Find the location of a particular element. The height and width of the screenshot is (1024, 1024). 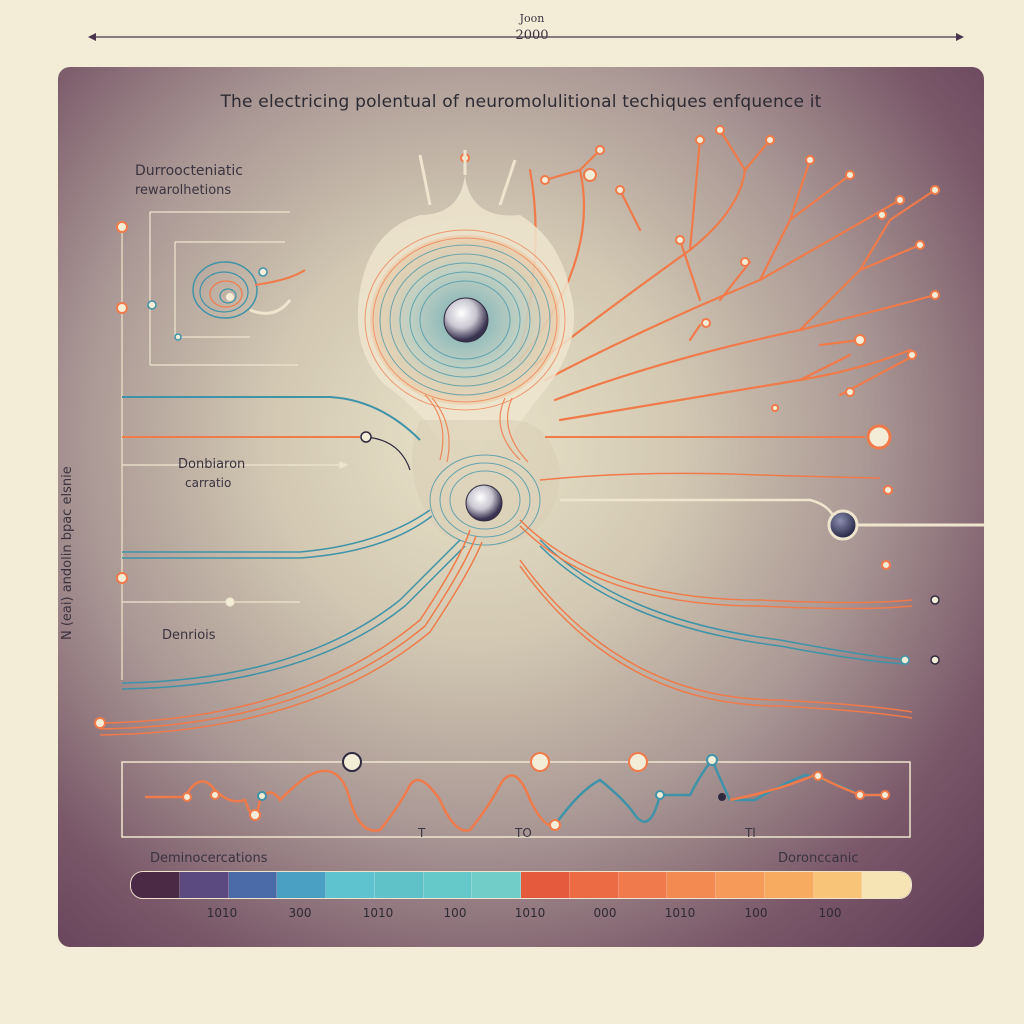

top-scale-label-top: Joon is located at coordinates (532, 18).